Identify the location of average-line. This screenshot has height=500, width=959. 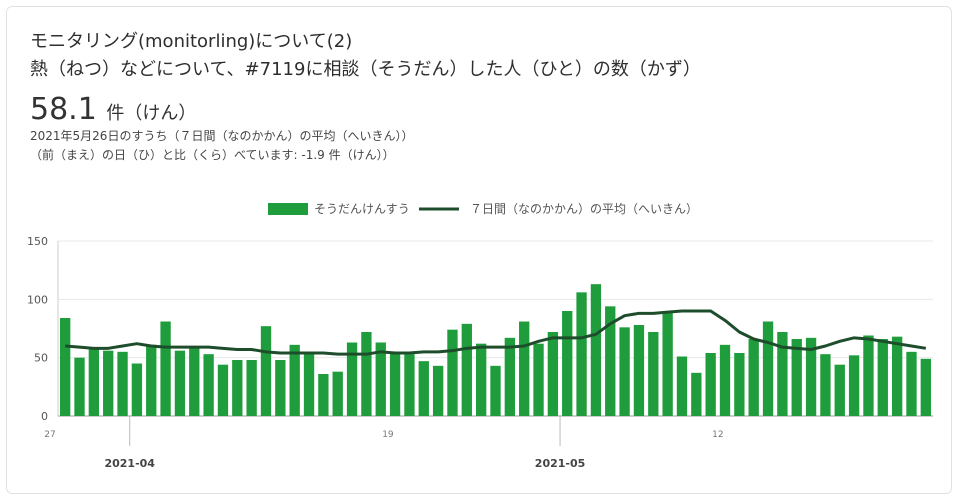
(496, 332).